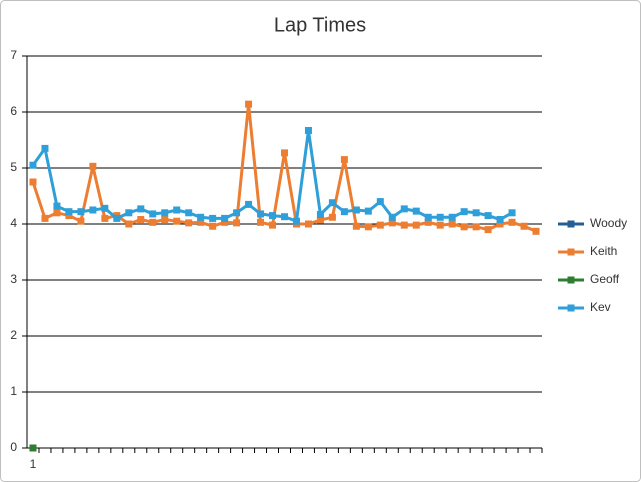 The image size is (641, 482). Describe the element at coordinates (320, 25) in the screenshot. I see `chart-title: Lap Times` at that location.